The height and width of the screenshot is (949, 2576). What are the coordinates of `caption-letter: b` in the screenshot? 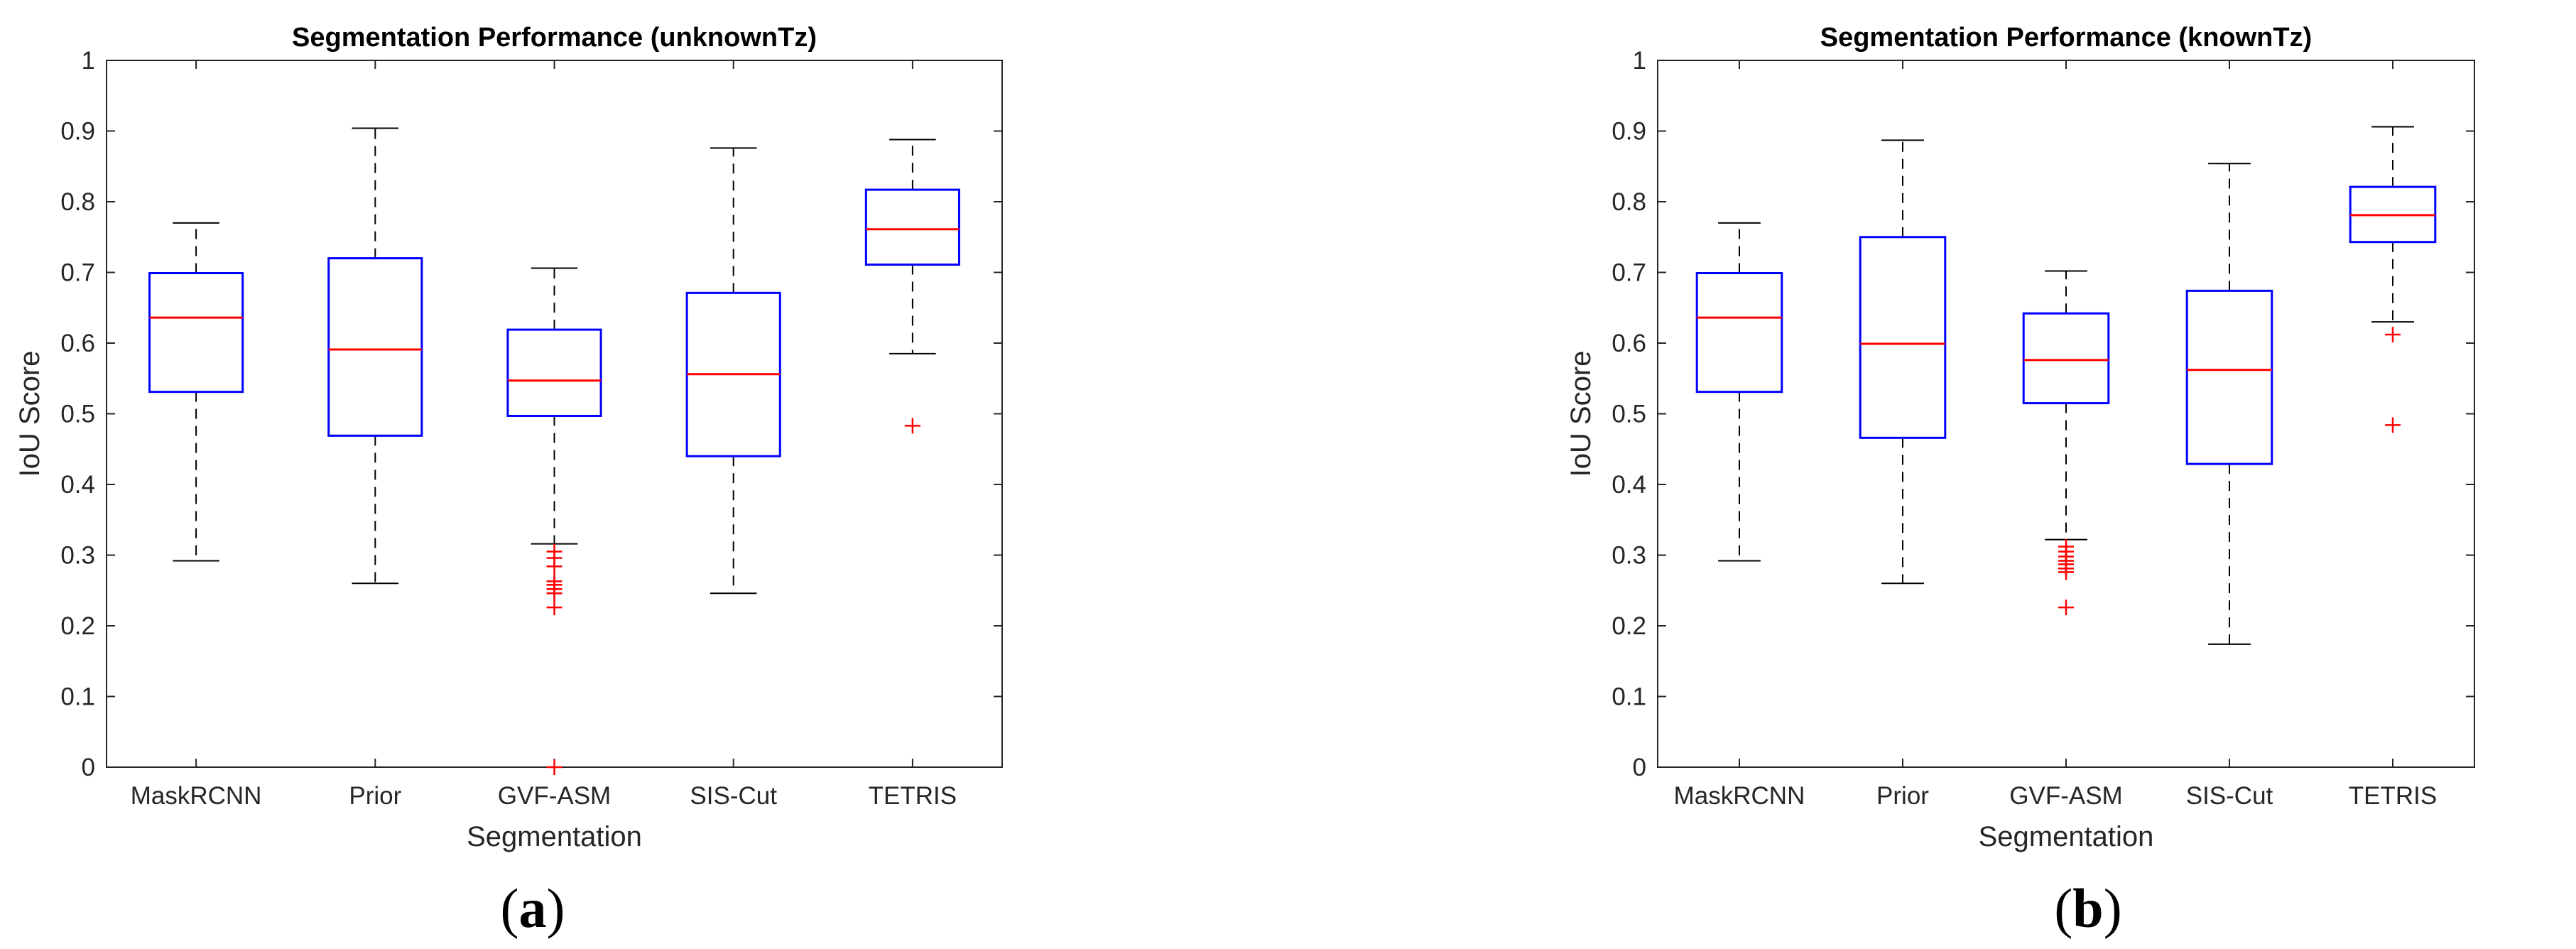 It's located at (2088, 908).